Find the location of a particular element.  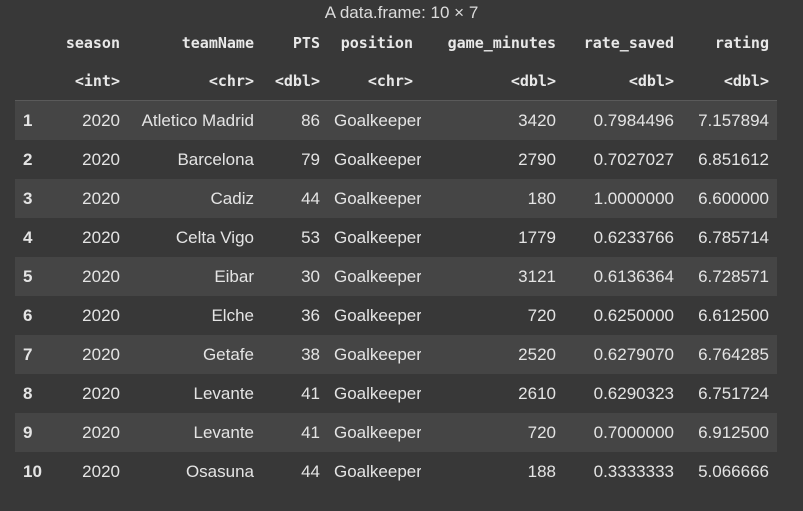

cell-rate-saved: 0.6290323 is located at coordinates (623, 393).